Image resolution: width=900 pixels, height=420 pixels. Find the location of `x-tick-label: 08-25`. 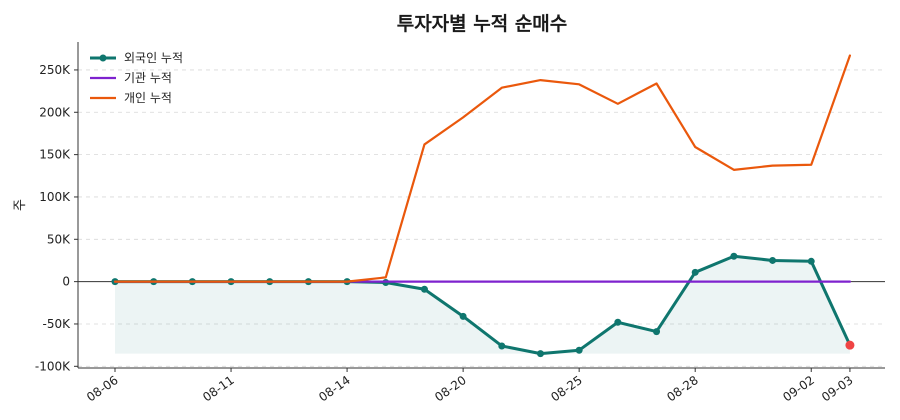

x-tick-label: 08-25 is located at coordinates (566, 388).